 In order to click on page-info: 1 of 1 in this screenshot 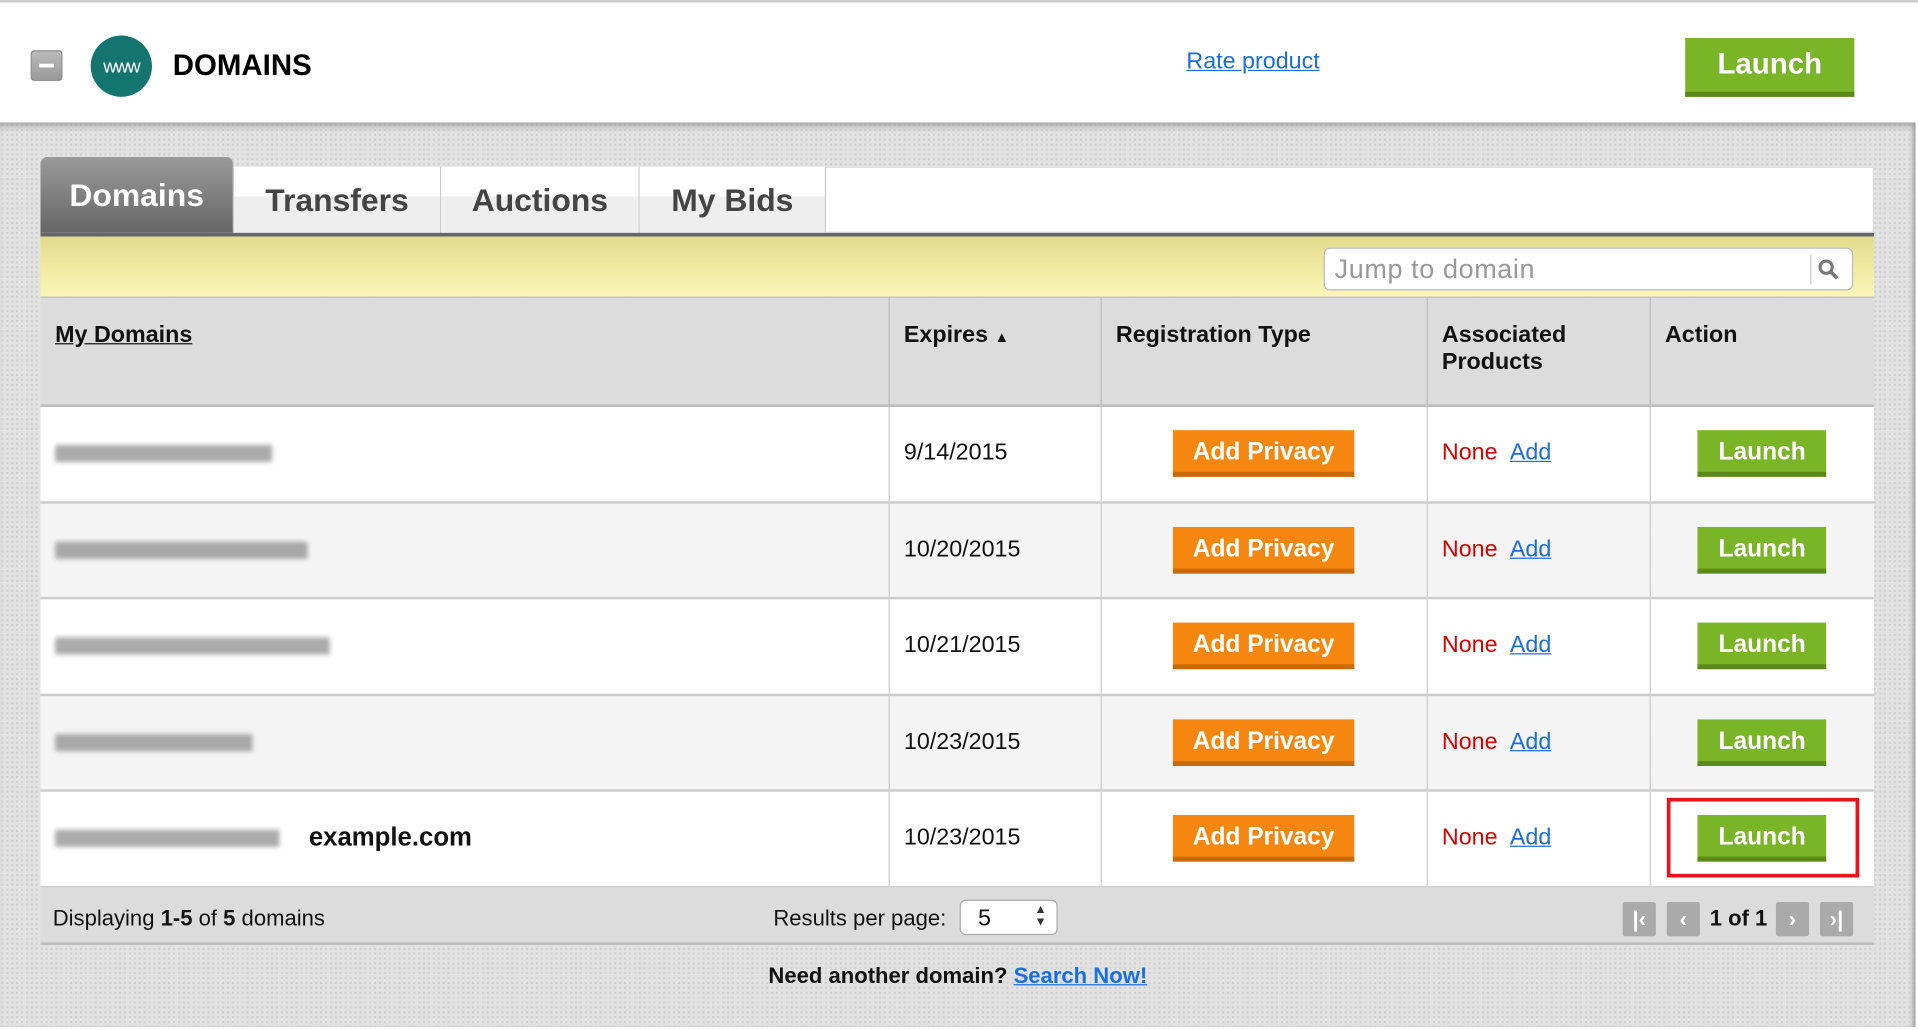, I will do `click(1738, 918)`.